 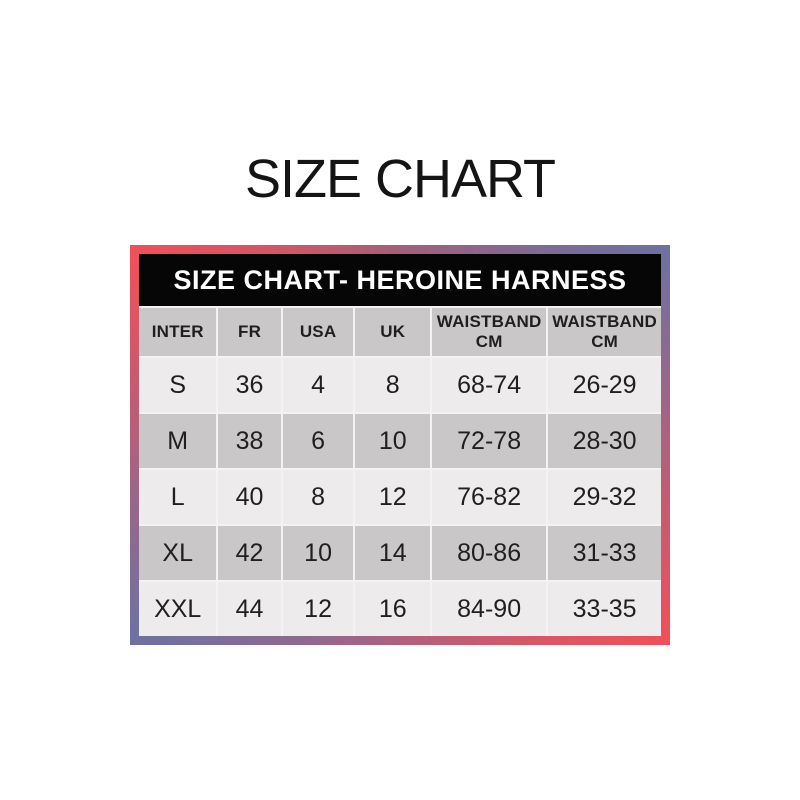 I want to click on value-cell: 72-78, so click(x=489, y=441).